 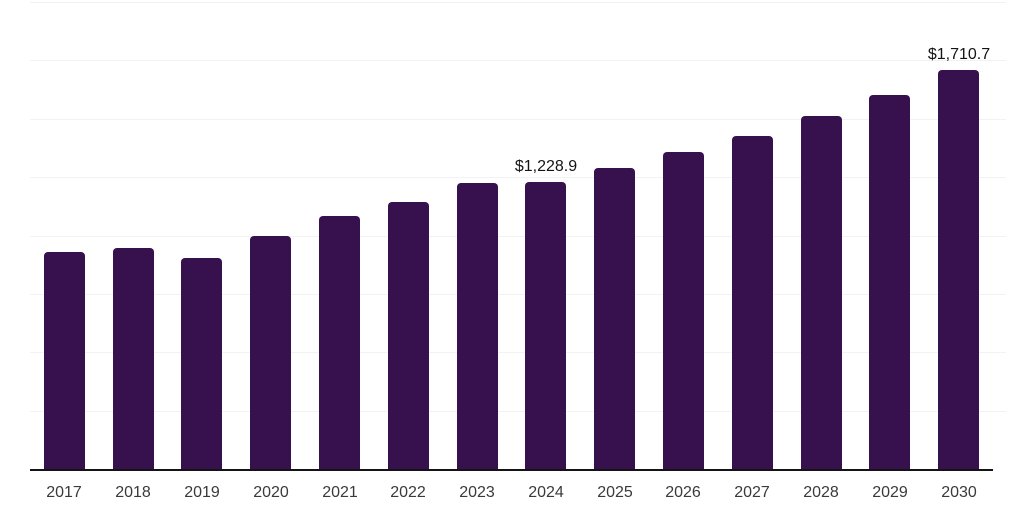 What do you see at coordinates (546, 492) in the screenshot?
I see `x-tick-label-2024: 2024` at bounding box center [546, 492].